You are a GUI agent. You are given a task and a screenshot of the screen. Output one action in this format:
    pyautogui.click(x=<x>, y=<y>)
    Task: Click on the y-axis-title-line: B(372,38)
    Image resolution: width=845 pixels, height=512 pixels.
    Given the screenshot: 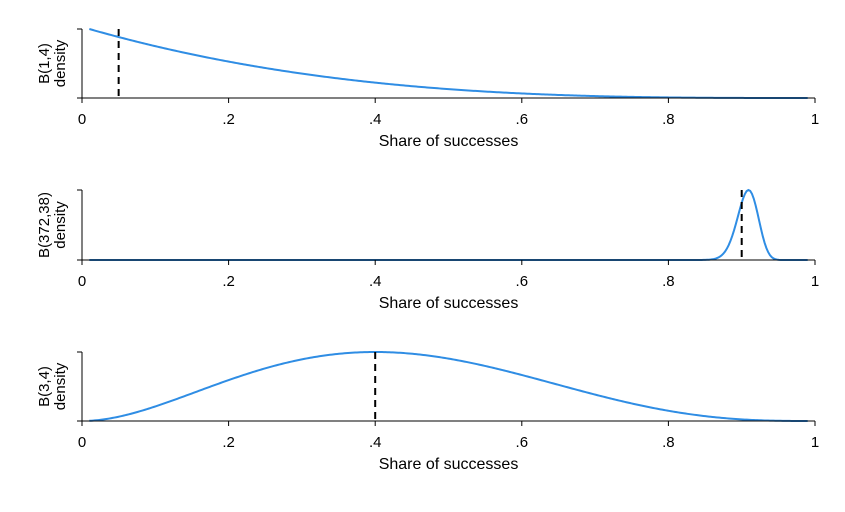 What is the action you would take?
    pyautogui.click(x=44, y=225)
    